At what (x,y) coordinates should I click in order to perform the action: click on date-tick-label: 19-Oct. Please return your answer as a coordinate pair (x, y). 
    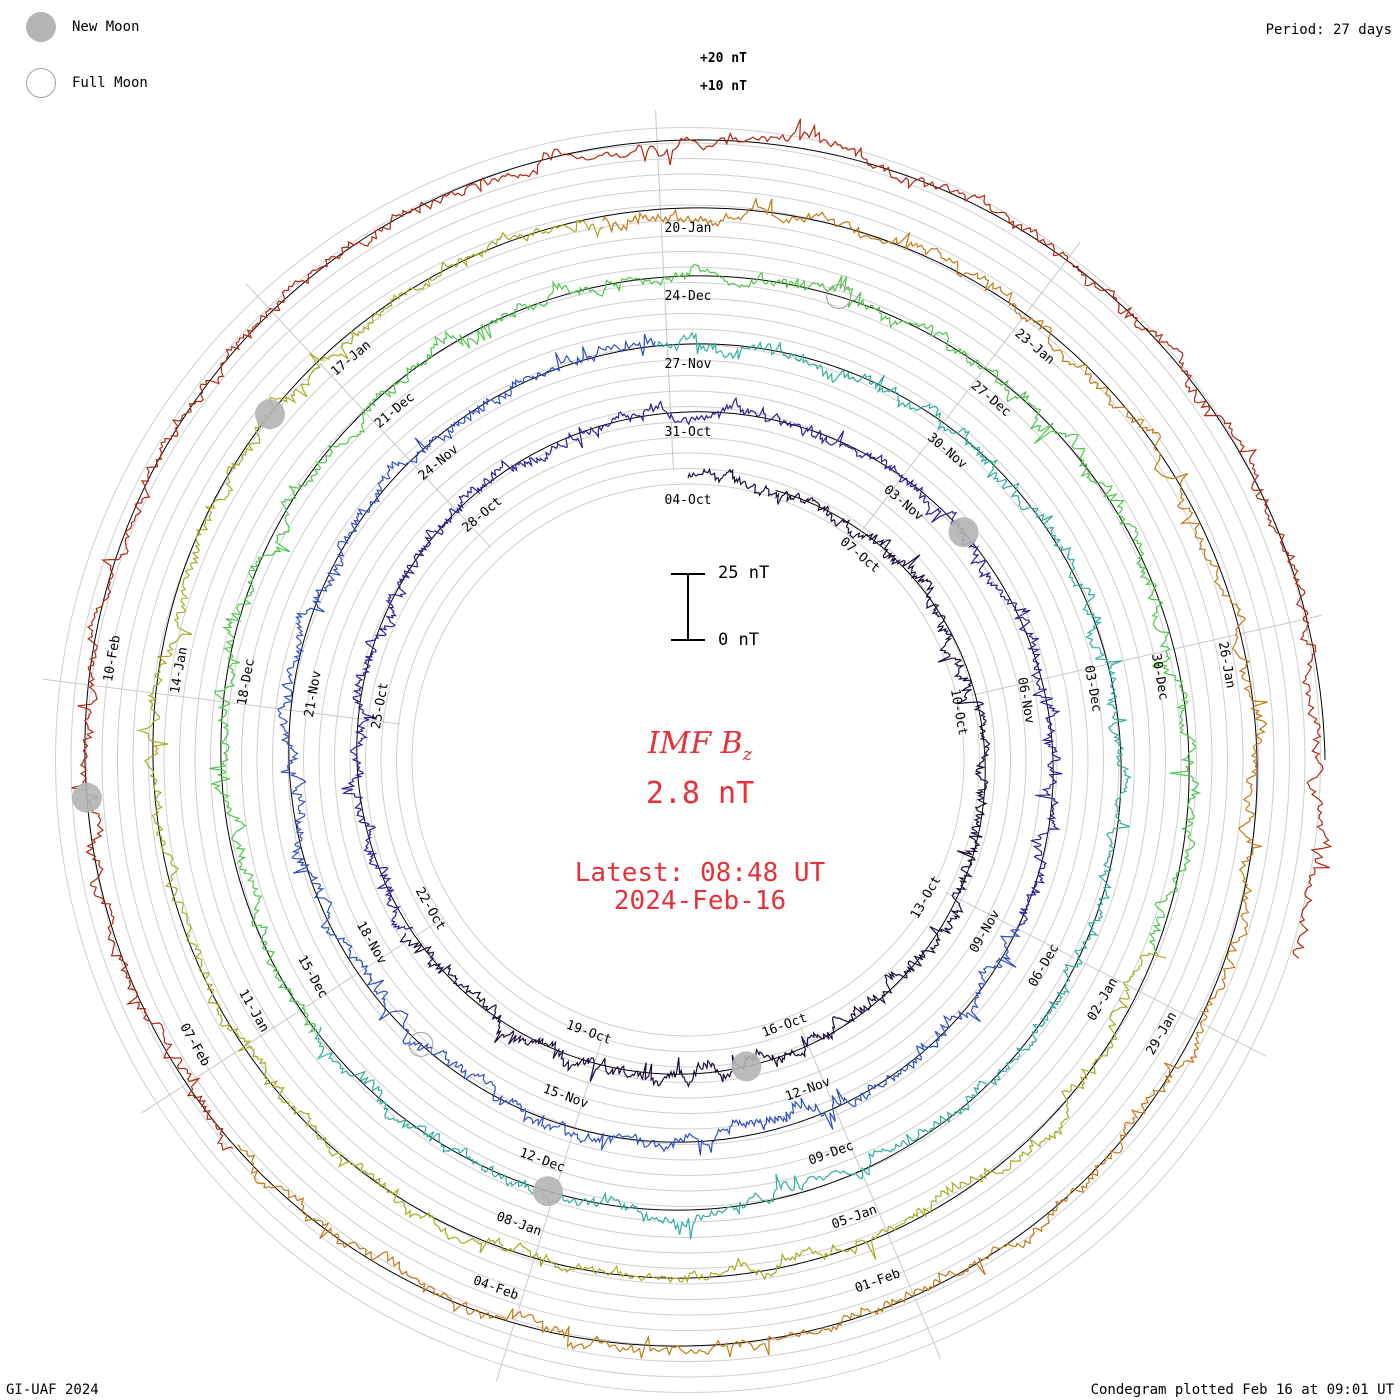
    Looking at the image, I should click on (588, 1033).